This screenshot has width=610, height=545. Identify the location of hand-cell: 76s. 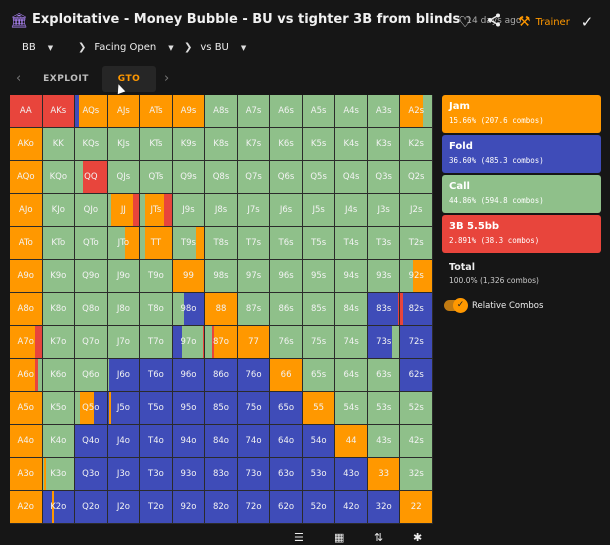
(286, 342).